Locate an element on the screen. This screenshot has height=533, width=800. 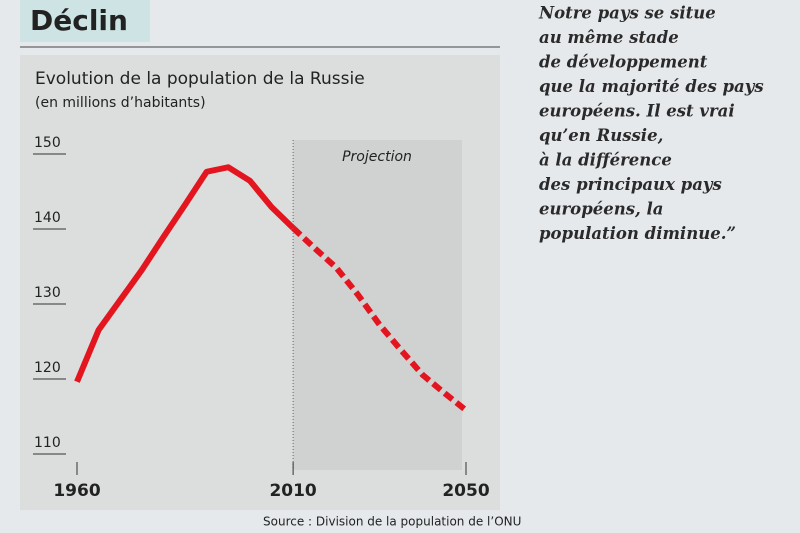
chart-title: Evolution de la population de la Russie is located at coordinates (200, 79).